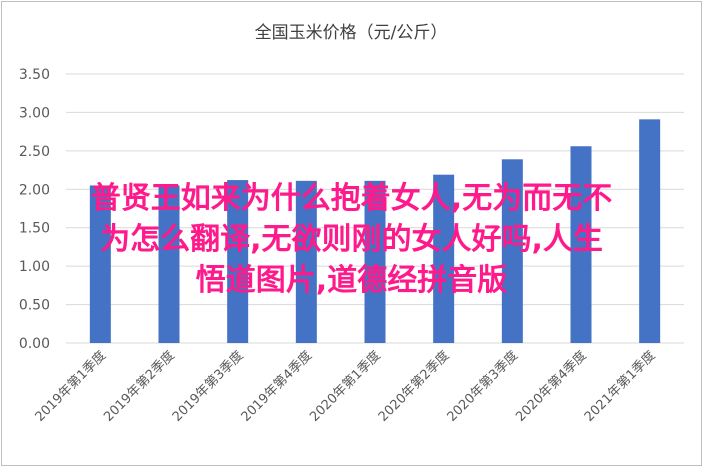  What do you see at coordinates (138, 386) in the screenshot?
I see `x-tick-label: 2019年第2季度` at bounding box center [138, 386].